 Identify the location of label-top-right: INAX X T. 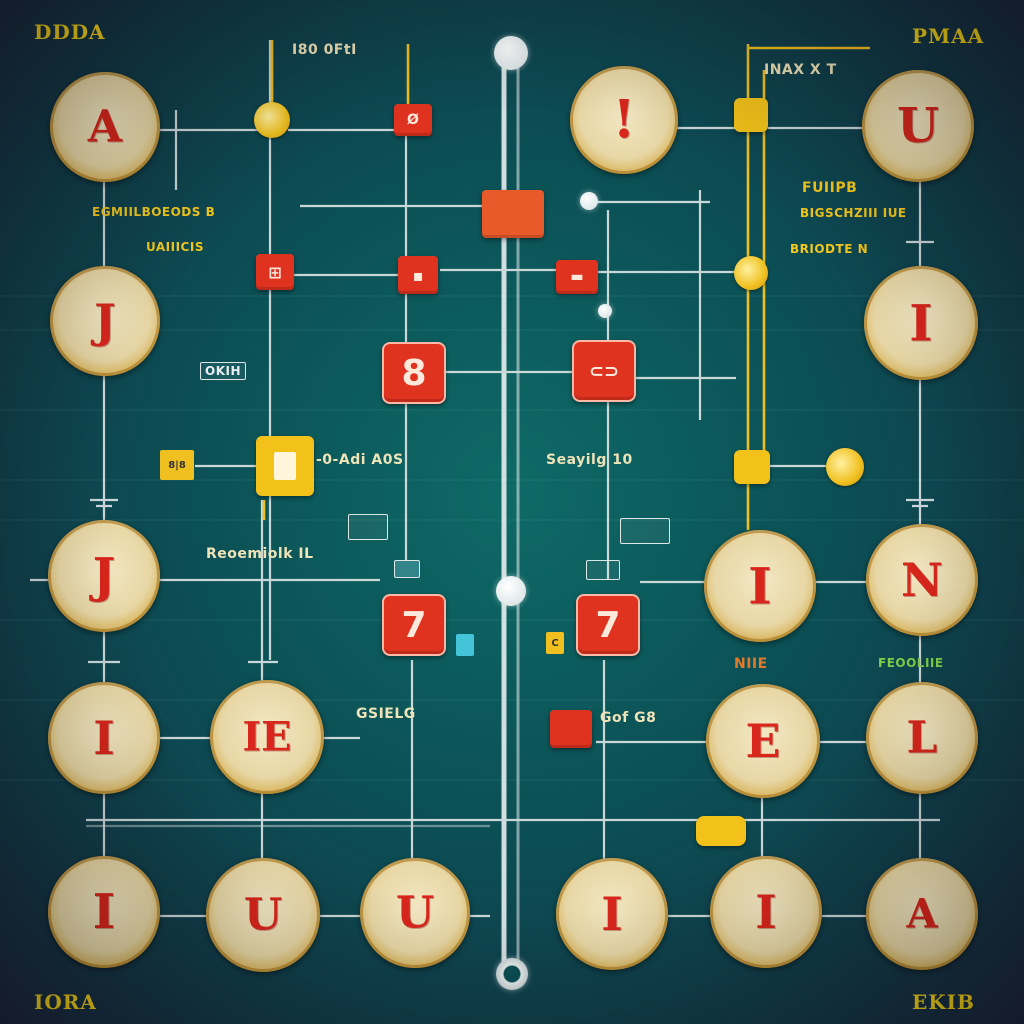
(800, 70).